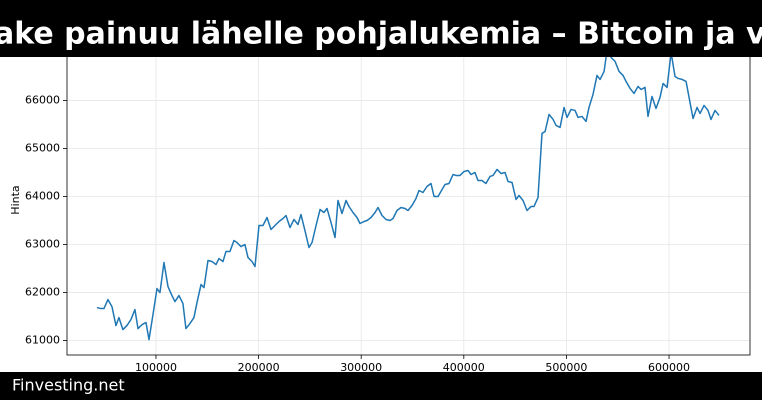  Describe the element at coordinates (669, 367) in the screenshot. I see `x-tick-label: 600000` at that location.